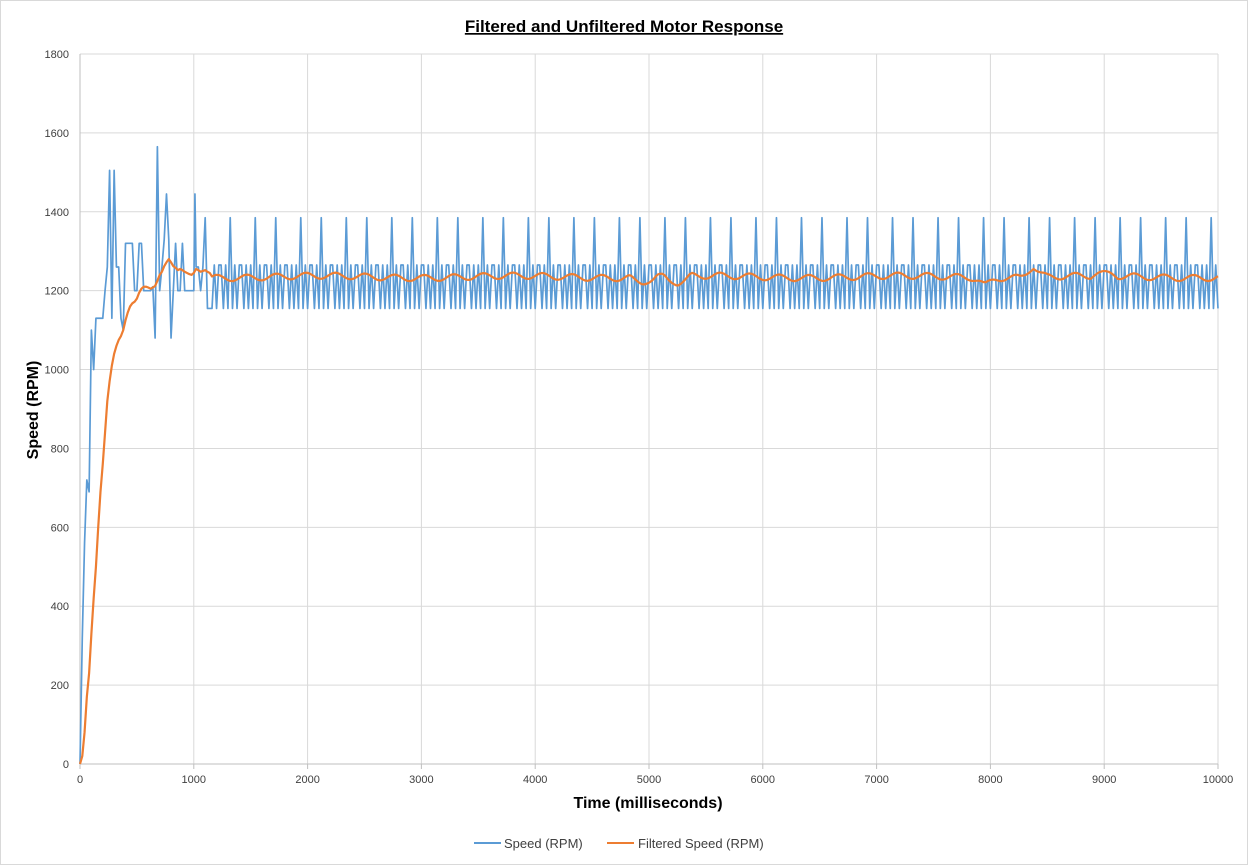 Image resolution: width=1248 pixels, height=865 pixels. What do you see at coordinates (1218, 780) in the screenshot?
I see `x-tick-label: 10000` at bounding box center [1218, 780].